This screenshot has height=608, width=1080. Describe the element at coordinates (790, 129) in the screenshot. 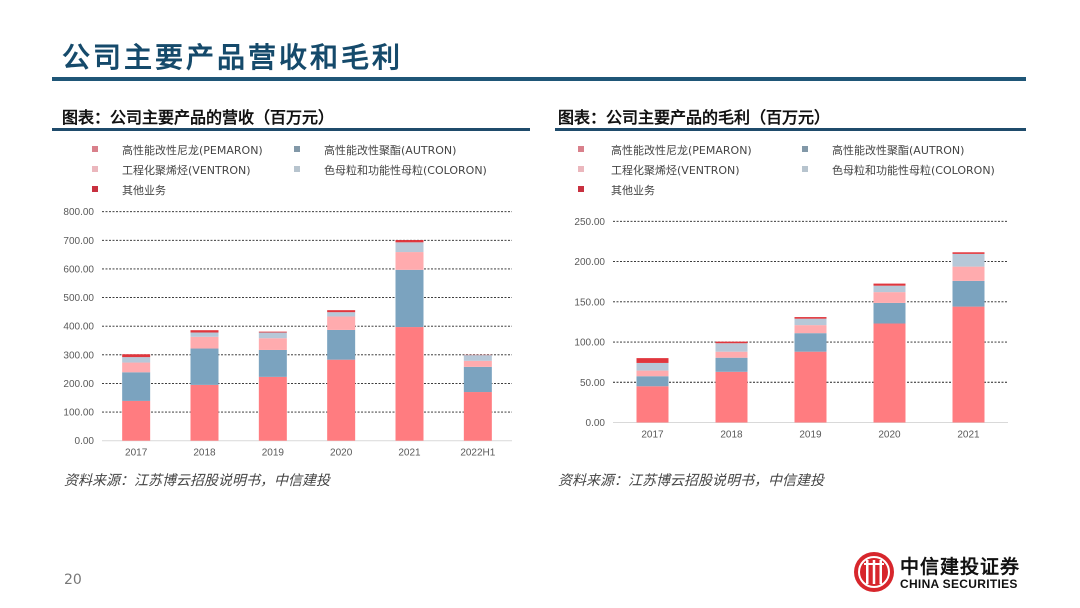

I see `profit-section-divider` at that location.